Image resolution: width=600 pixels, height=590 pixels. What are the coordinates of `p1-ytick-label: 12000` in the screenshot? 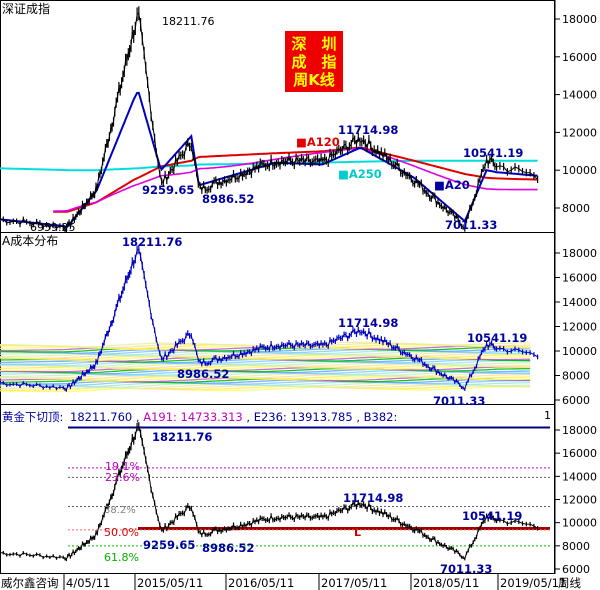 It's located at (579, 132).